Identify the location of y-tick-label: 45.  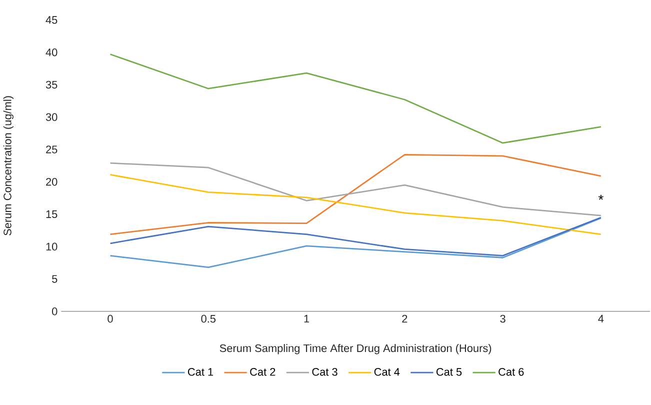
(52, 20).